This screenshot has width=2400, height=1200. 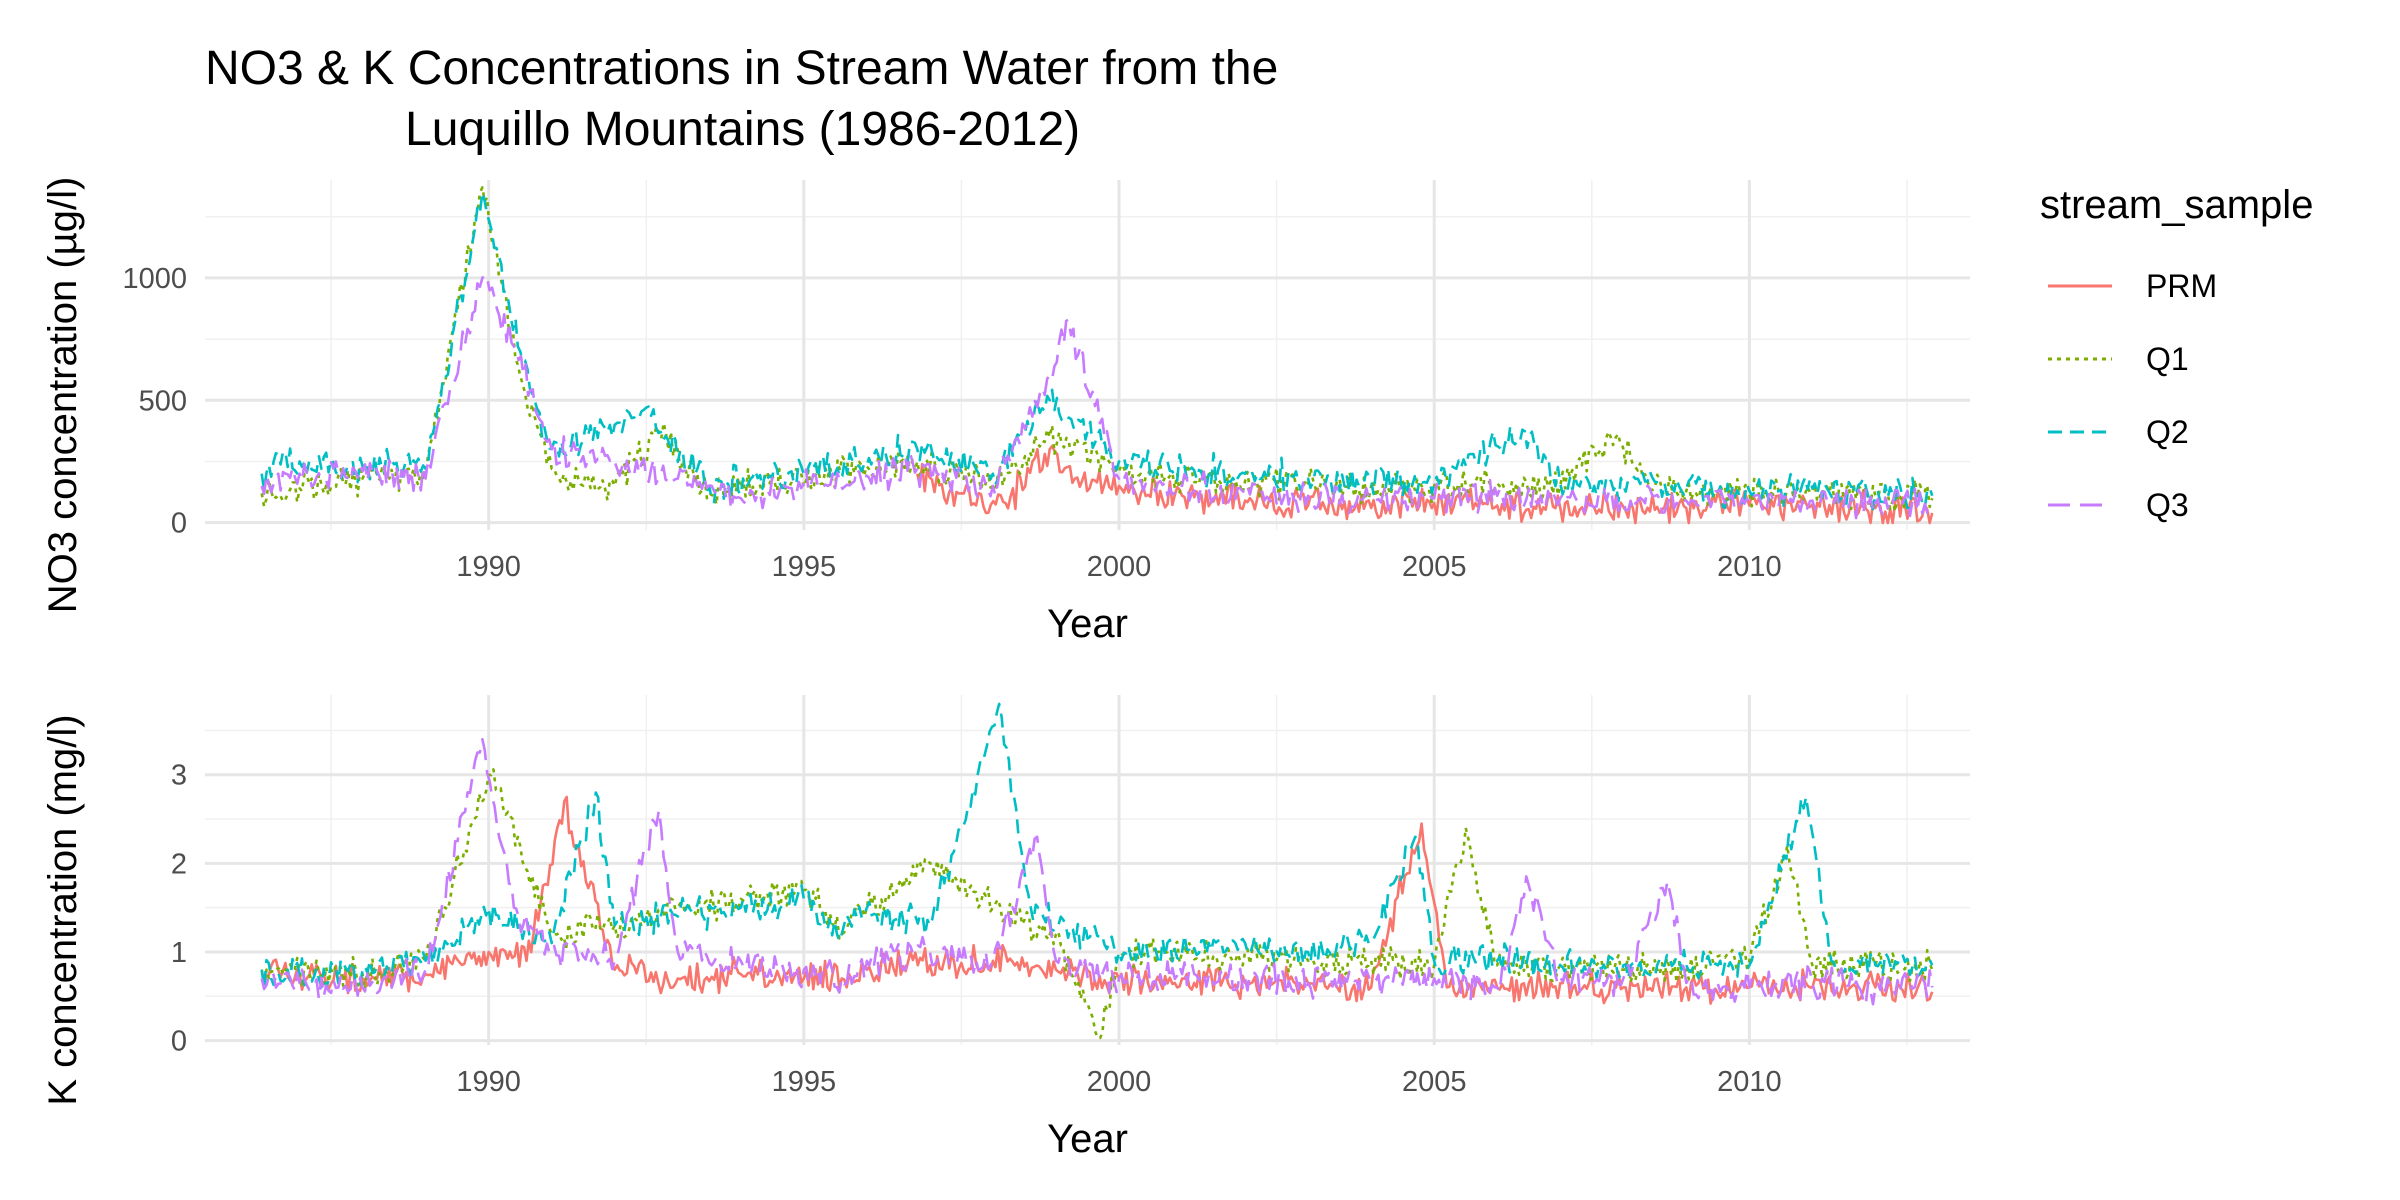 What do you see at coordinates (742, 129) in the screenshot?
I see `title-line-2: Luquillo Mountains (1986-2012)` at bounding box center [742, 129].